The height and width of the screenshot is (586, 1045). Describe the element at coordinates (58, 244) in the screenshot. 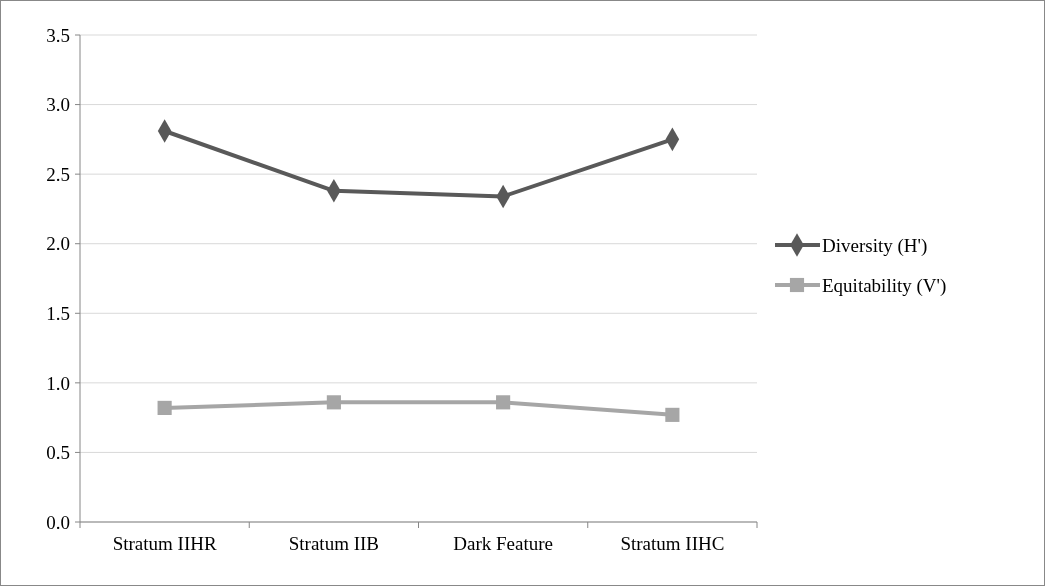

I see `y-tick-label: 2.0` at that location.